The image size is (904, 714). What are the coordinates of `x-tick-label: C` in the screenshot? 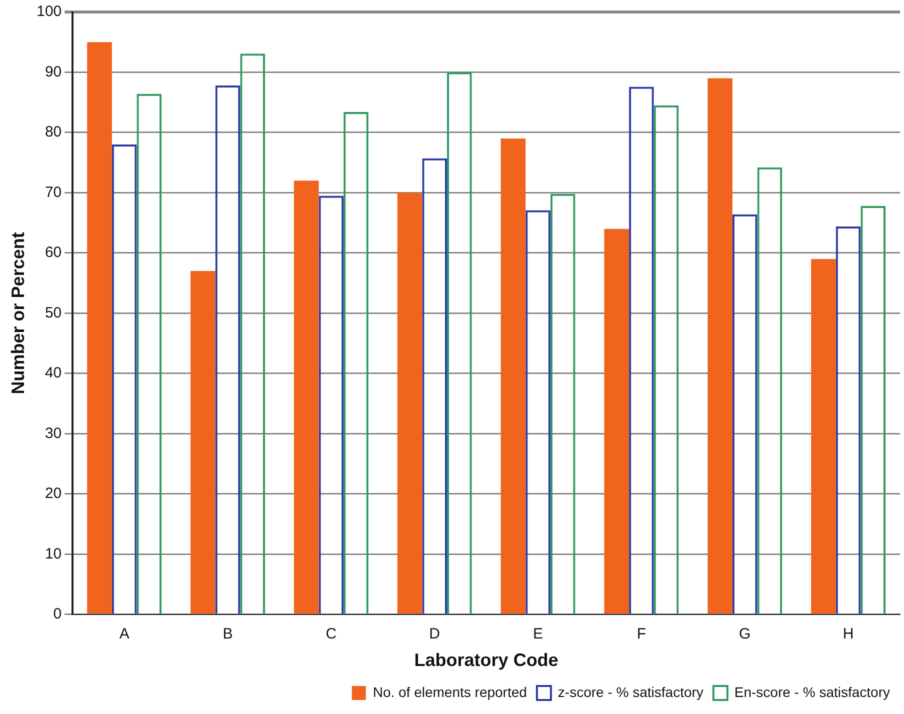 It's located at (331, 634).